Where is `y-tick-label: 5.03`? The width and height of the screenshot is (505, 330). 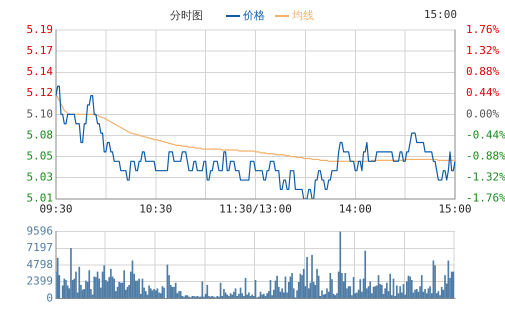 y-tick-label: 5.03 is located at coordinates (39, 177).